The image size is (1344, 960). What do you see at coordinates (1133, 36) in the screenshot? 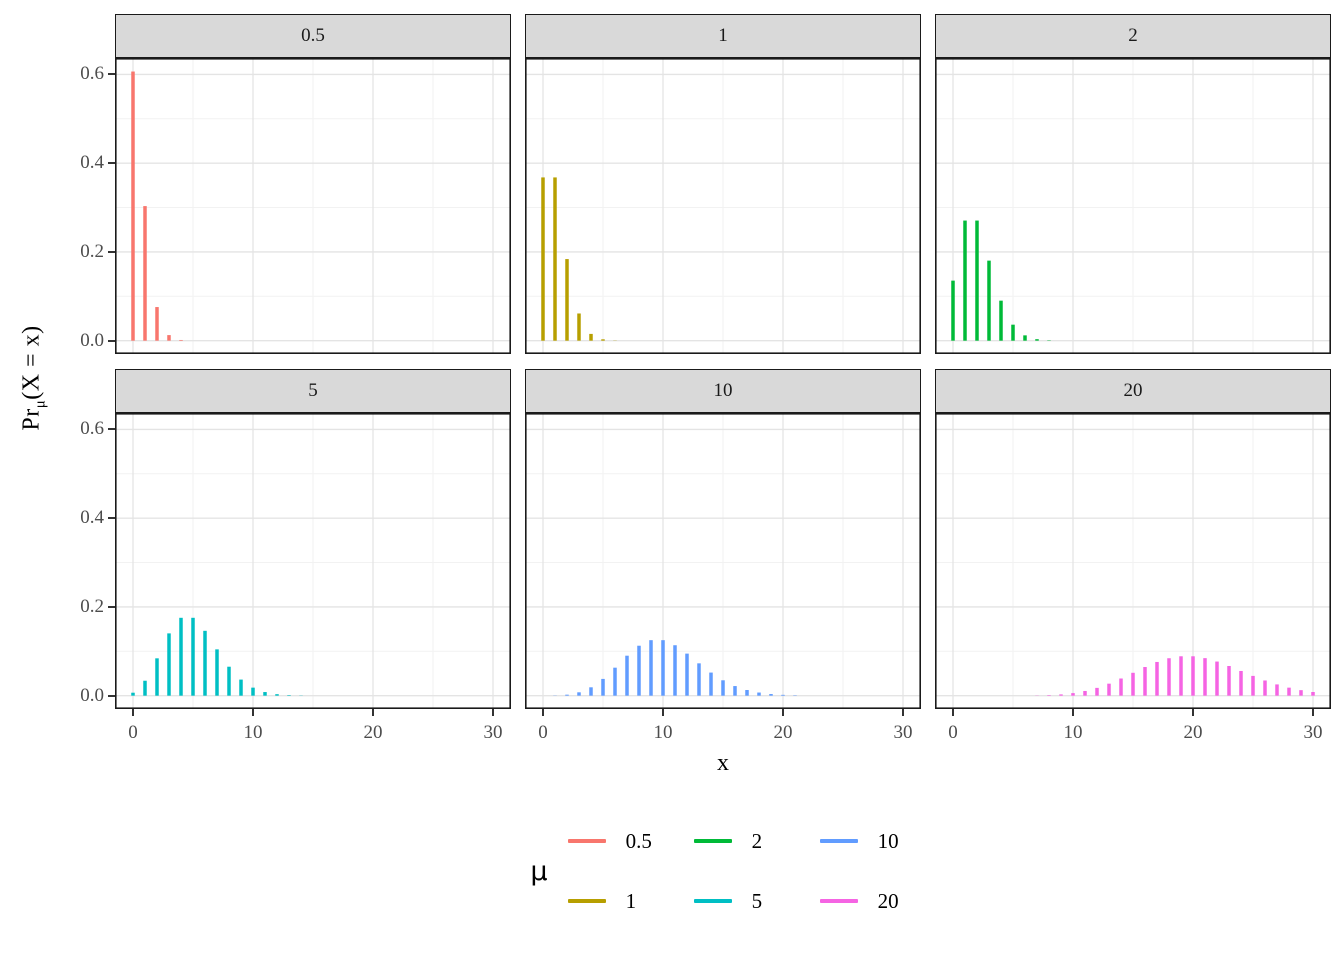
I see `facet-strip: 2` at bounding box center [1133, 36].